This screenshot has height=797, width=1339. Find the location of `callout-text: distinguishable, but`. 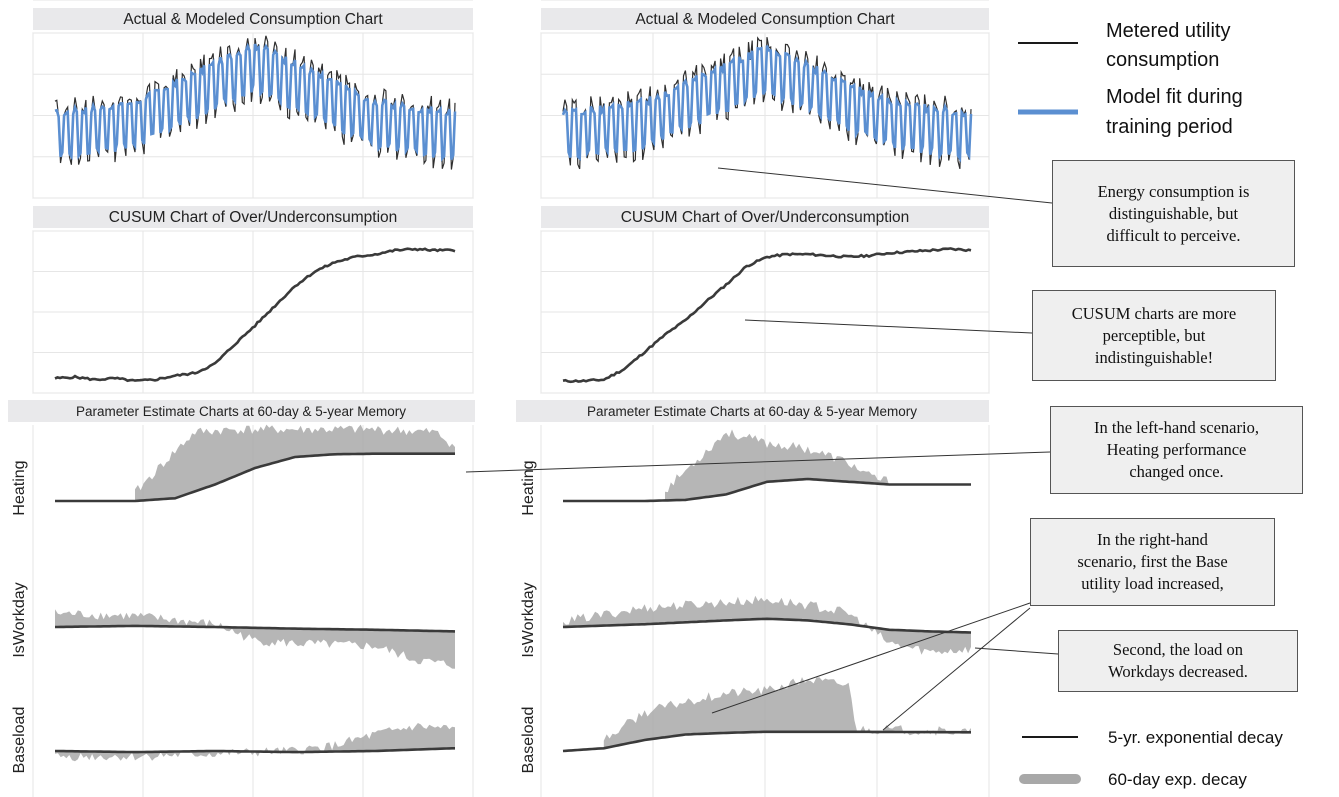

callout-text: distinguishable, but is located at coordinates (1173, 213).